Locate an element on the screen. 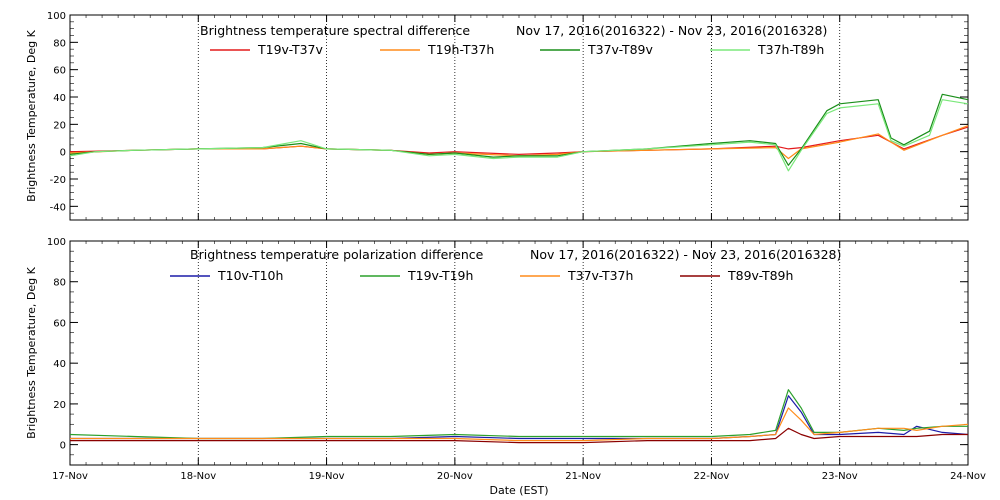 The width and height of the screenshot is (1000, 500). x-tick-label: 23-Nov is located at coordinates (840, 476).